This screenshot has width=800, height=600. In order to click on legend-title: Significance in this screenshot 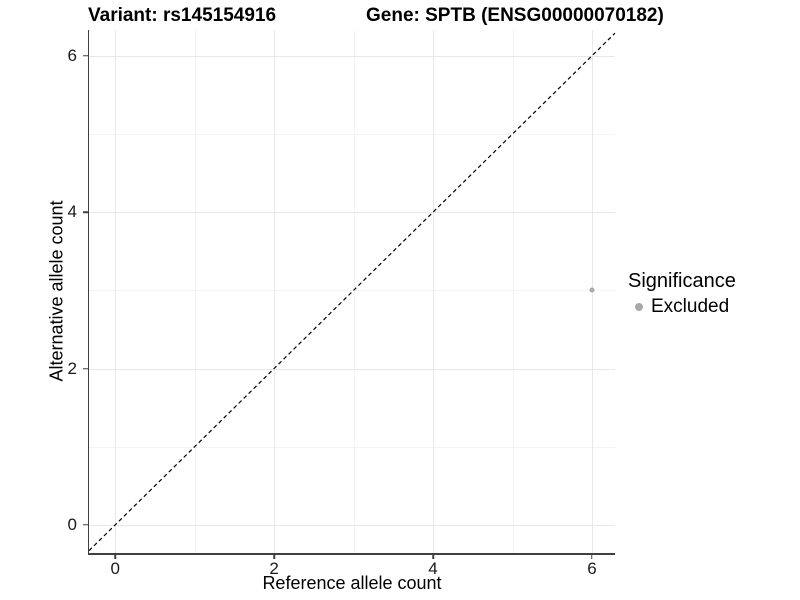, I will do `click(682, 281)`.